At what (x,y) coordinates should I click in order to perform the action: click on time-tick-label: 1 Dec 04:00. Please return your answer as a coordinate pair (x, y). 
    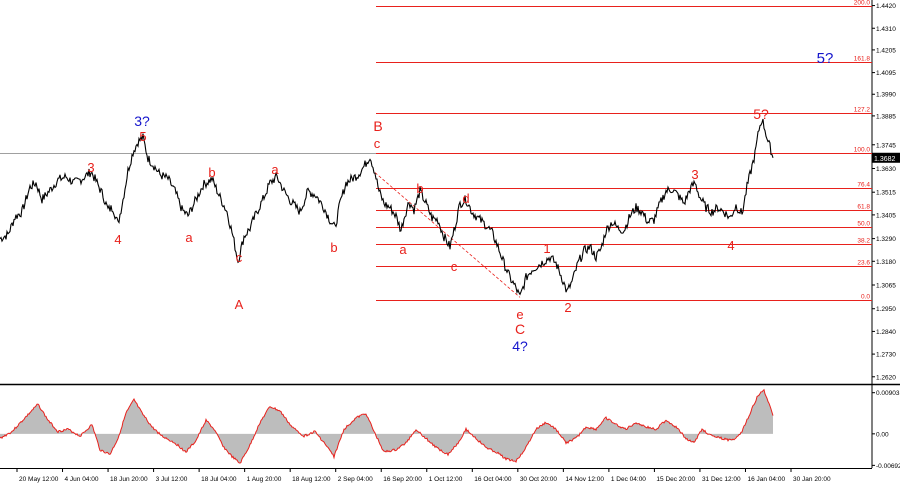
    Looking at the image, I should click on (628, 479).